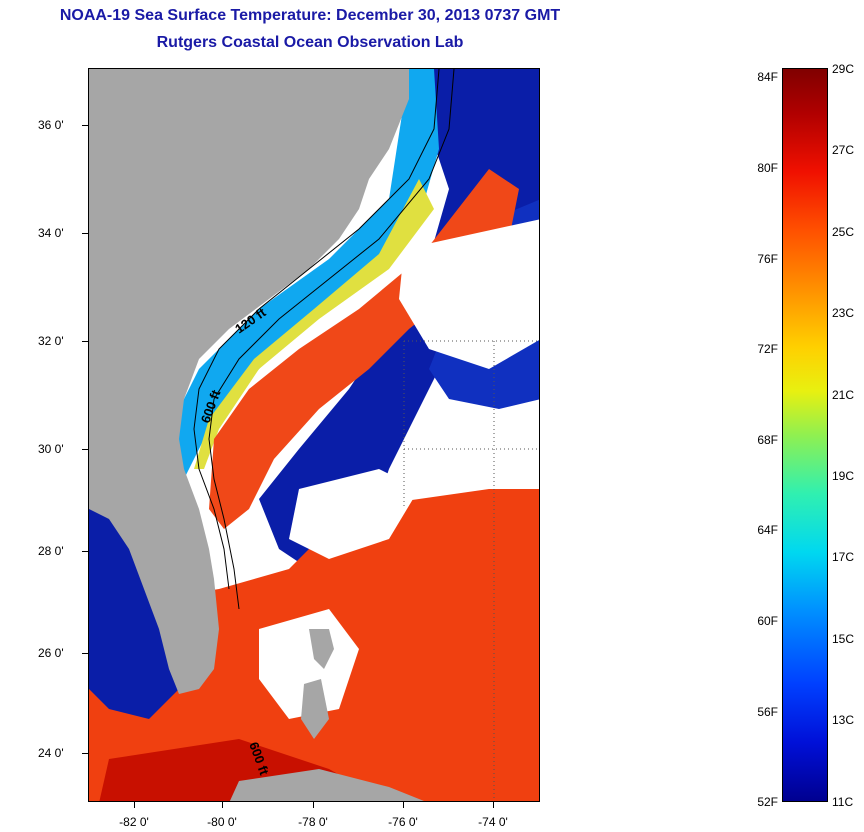 This screenshot has height=832, width=864. What do you see at coordinates (51, 551) in the screenshot?
I see `lat-label-28: 28 0'` at bounding box center [51, 551].